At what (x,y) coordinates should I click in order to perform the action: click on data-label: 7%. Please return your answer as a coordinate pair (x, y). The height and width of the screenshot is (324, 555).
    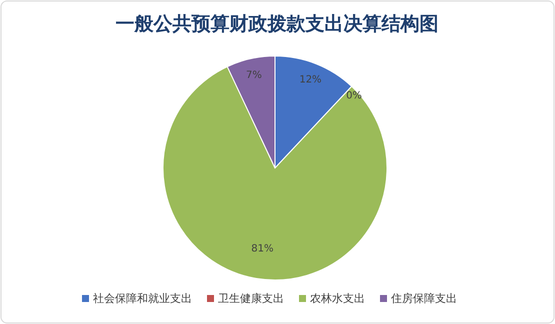
    Looking at the image, I should click on (254, 75).